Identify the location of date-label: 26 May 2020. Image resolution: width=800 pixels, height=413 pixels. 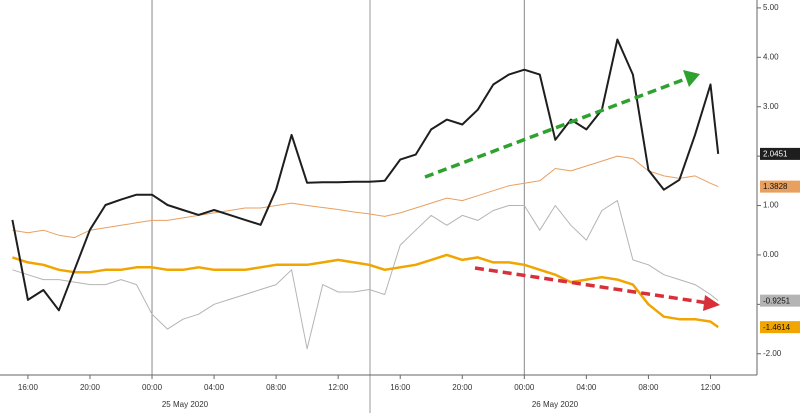
(555, 404).